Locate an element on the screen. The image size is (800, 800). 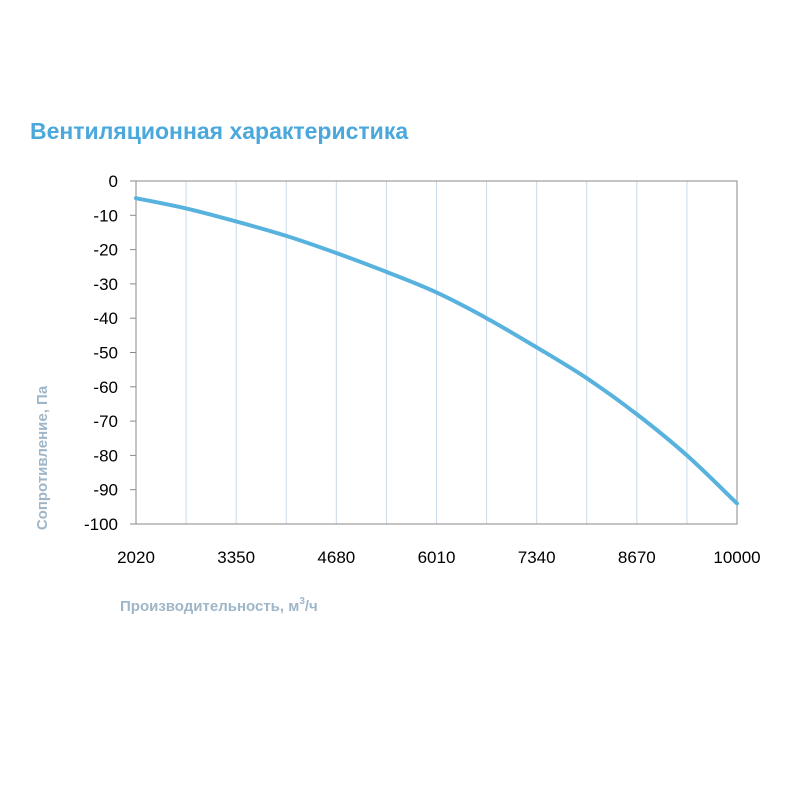
x-tick-label: 2020 is located at coordinates (136, 557).